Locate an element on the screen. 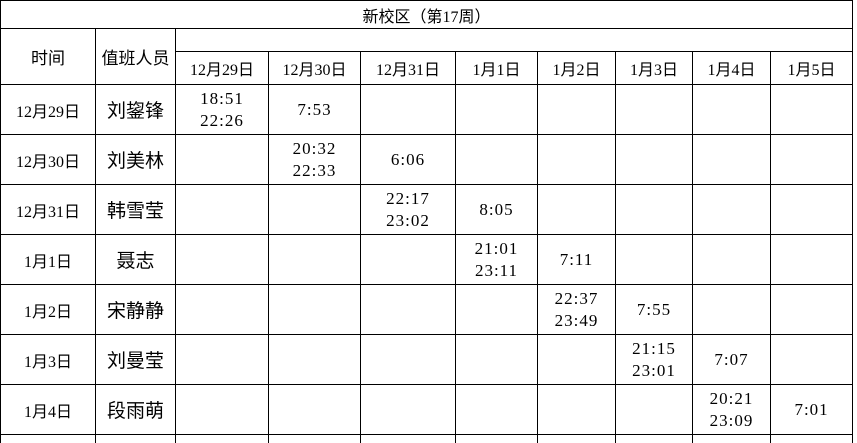 The width and height of the screenshot is (857, 443). duty-person-name: 宋静静 is located at coordinates (135, 309).